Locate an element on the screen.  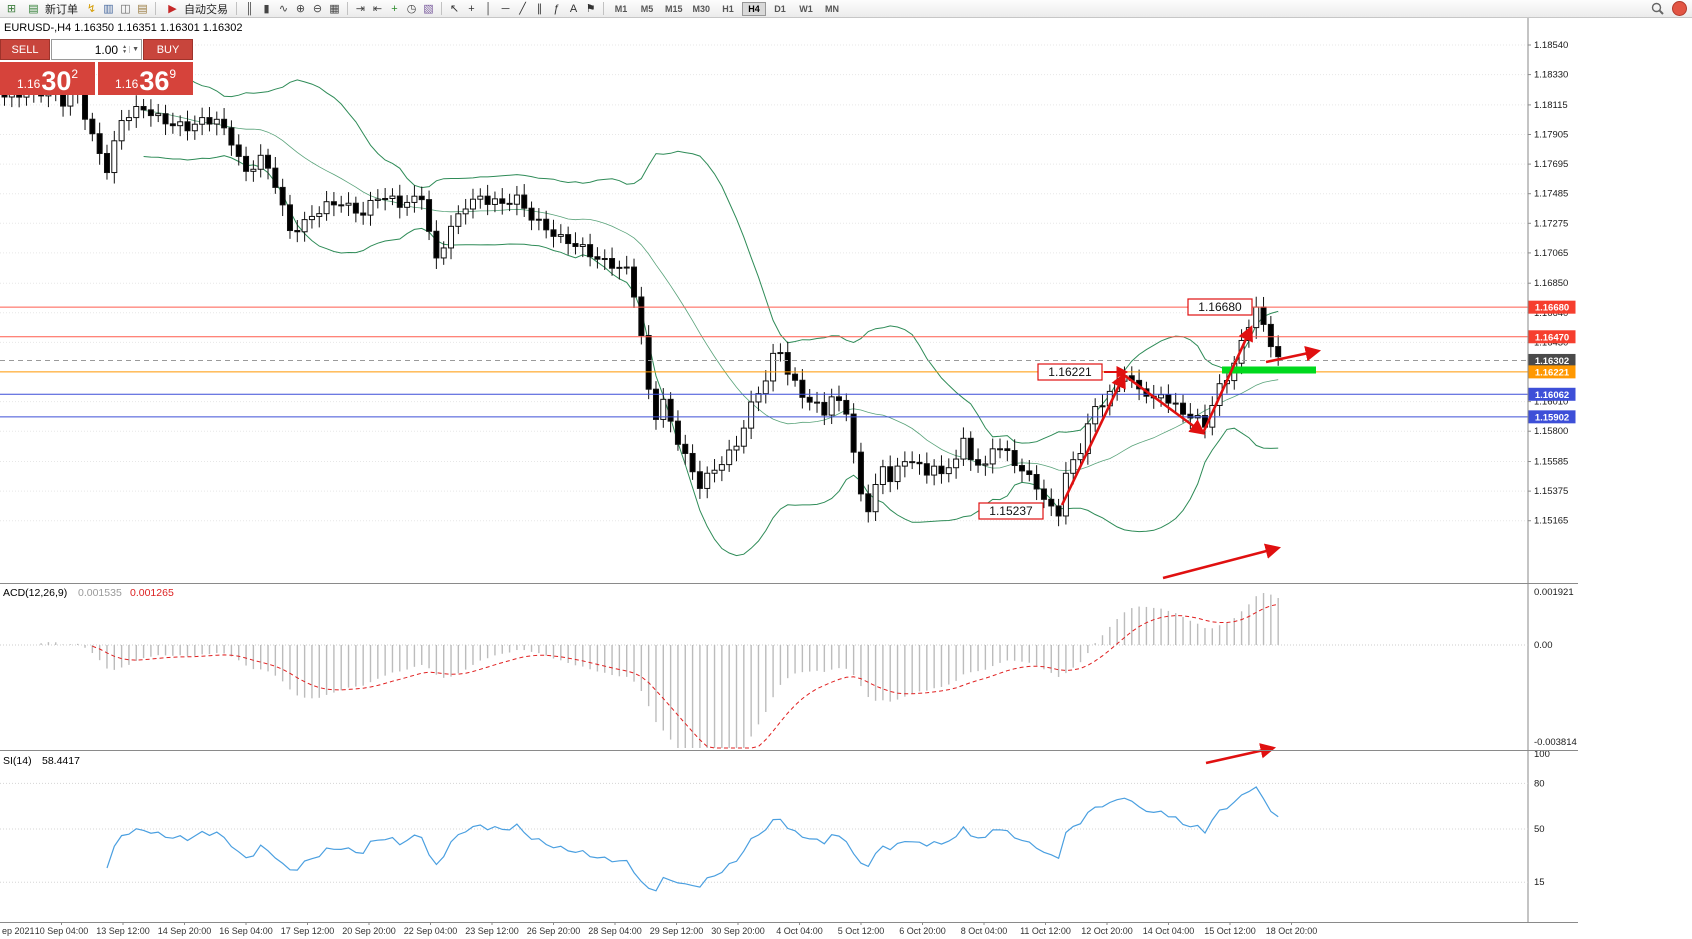
indicators-icon: + is located at coordinates (394, 8).